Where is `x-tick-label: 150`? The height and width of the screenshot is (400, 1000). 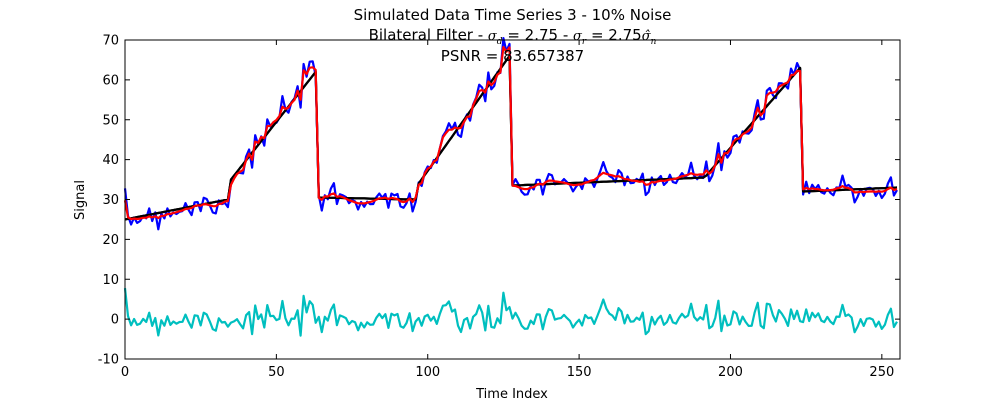 x-tick-label: 150 is located at coordinates (579, 372).